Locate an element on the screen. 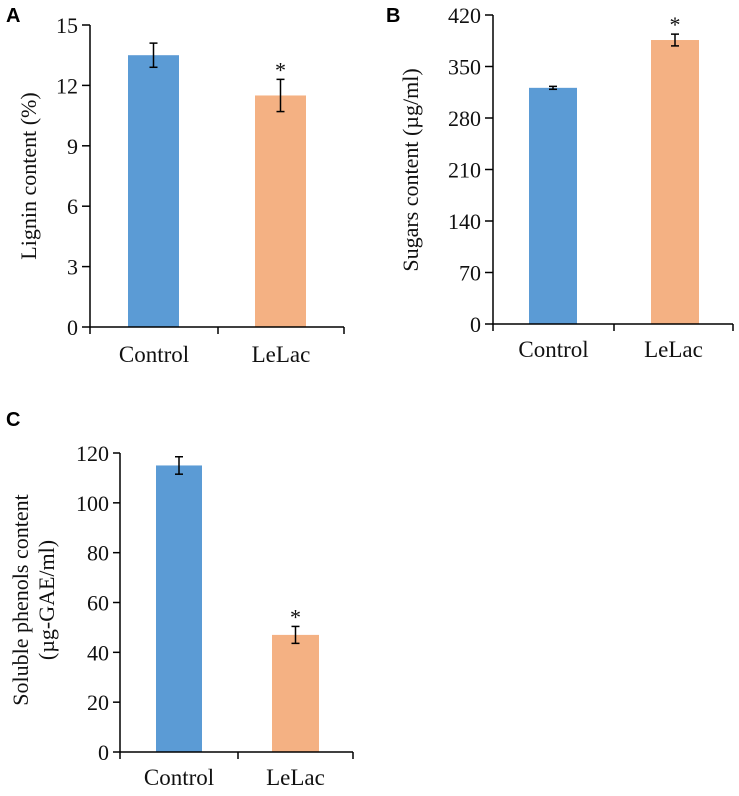 This screenshot has width=739, height=796. panel-letter: A is located at coordinates (13, 16).